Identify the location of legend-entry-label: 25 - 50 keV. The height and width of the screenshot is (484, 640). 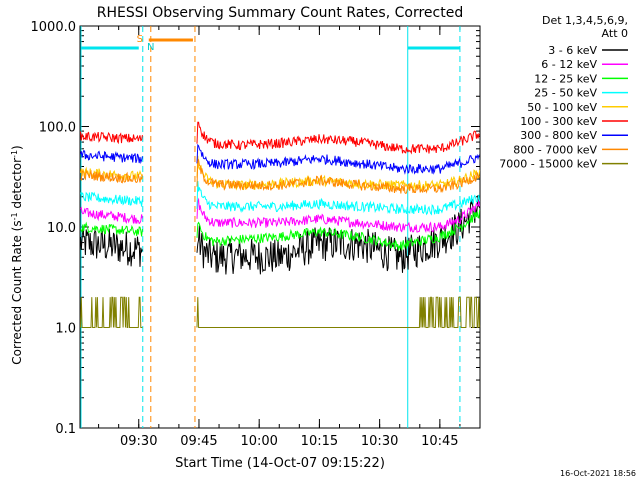
(565, 93).